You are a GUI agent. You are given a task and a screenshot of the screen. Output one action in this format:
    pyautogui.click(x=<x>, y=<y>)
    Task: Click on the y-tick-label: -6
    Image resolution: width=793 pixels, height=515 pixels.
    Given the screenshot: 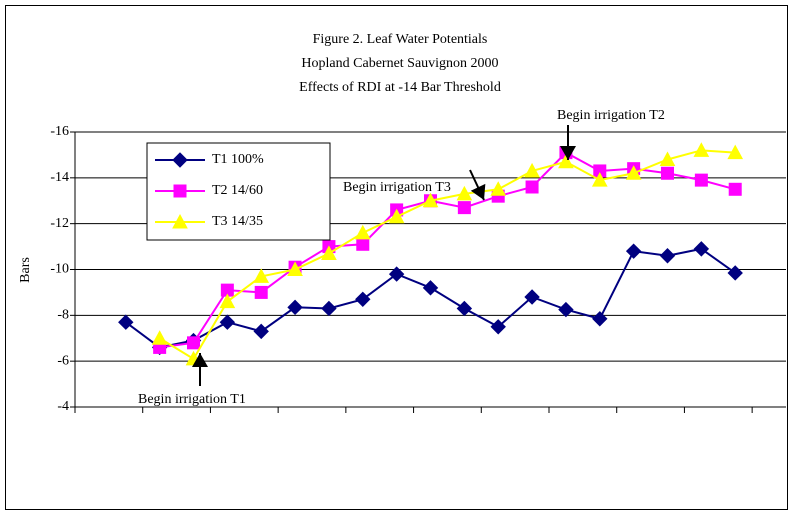 What is the action you would take?
    pyautogui.click(x=63, y=360)
    